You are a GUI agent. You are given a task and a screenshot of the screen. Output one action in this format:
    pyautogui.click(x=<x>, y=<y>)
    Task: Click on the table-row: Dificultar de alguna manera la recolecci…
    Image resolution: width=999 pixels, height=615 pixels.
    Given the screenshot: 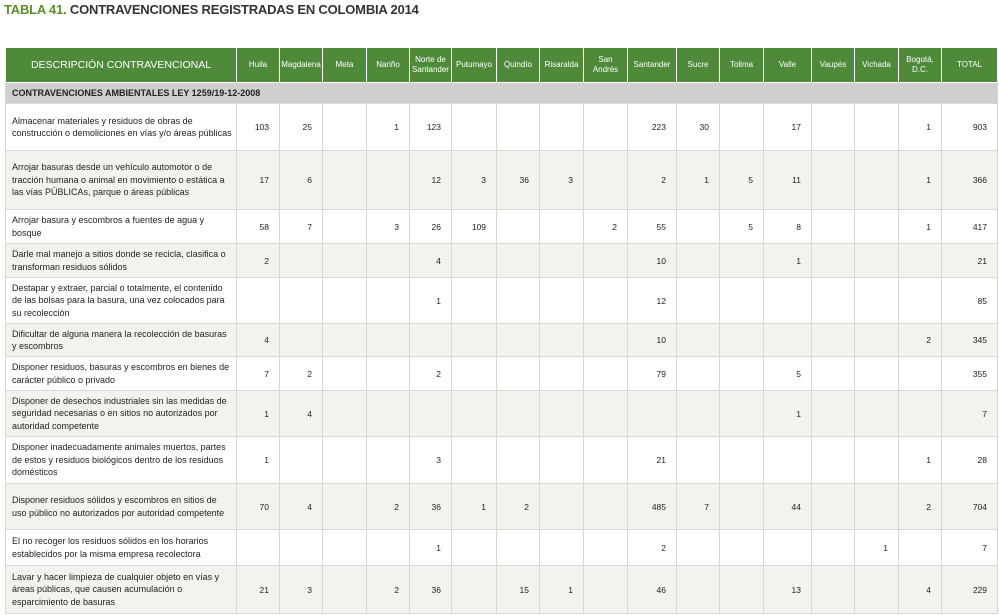 What is the action you would take?
    pyautogui.click(x=501, y=340)
    